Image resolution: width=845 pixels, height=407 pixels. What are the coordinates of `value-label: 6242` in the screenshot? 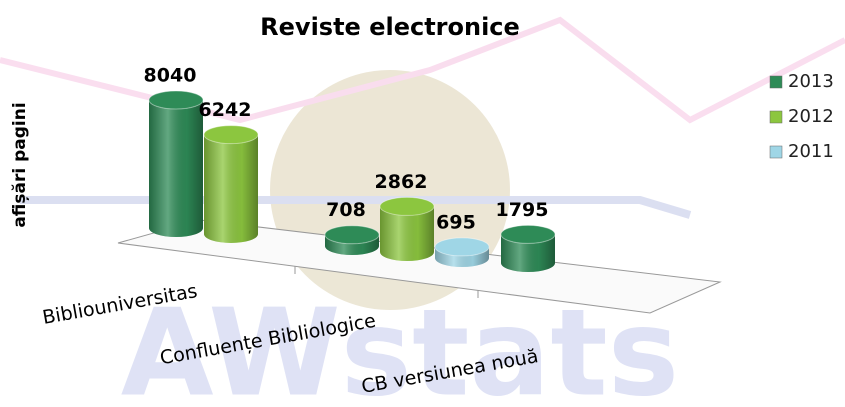 It's located at (225, 110).